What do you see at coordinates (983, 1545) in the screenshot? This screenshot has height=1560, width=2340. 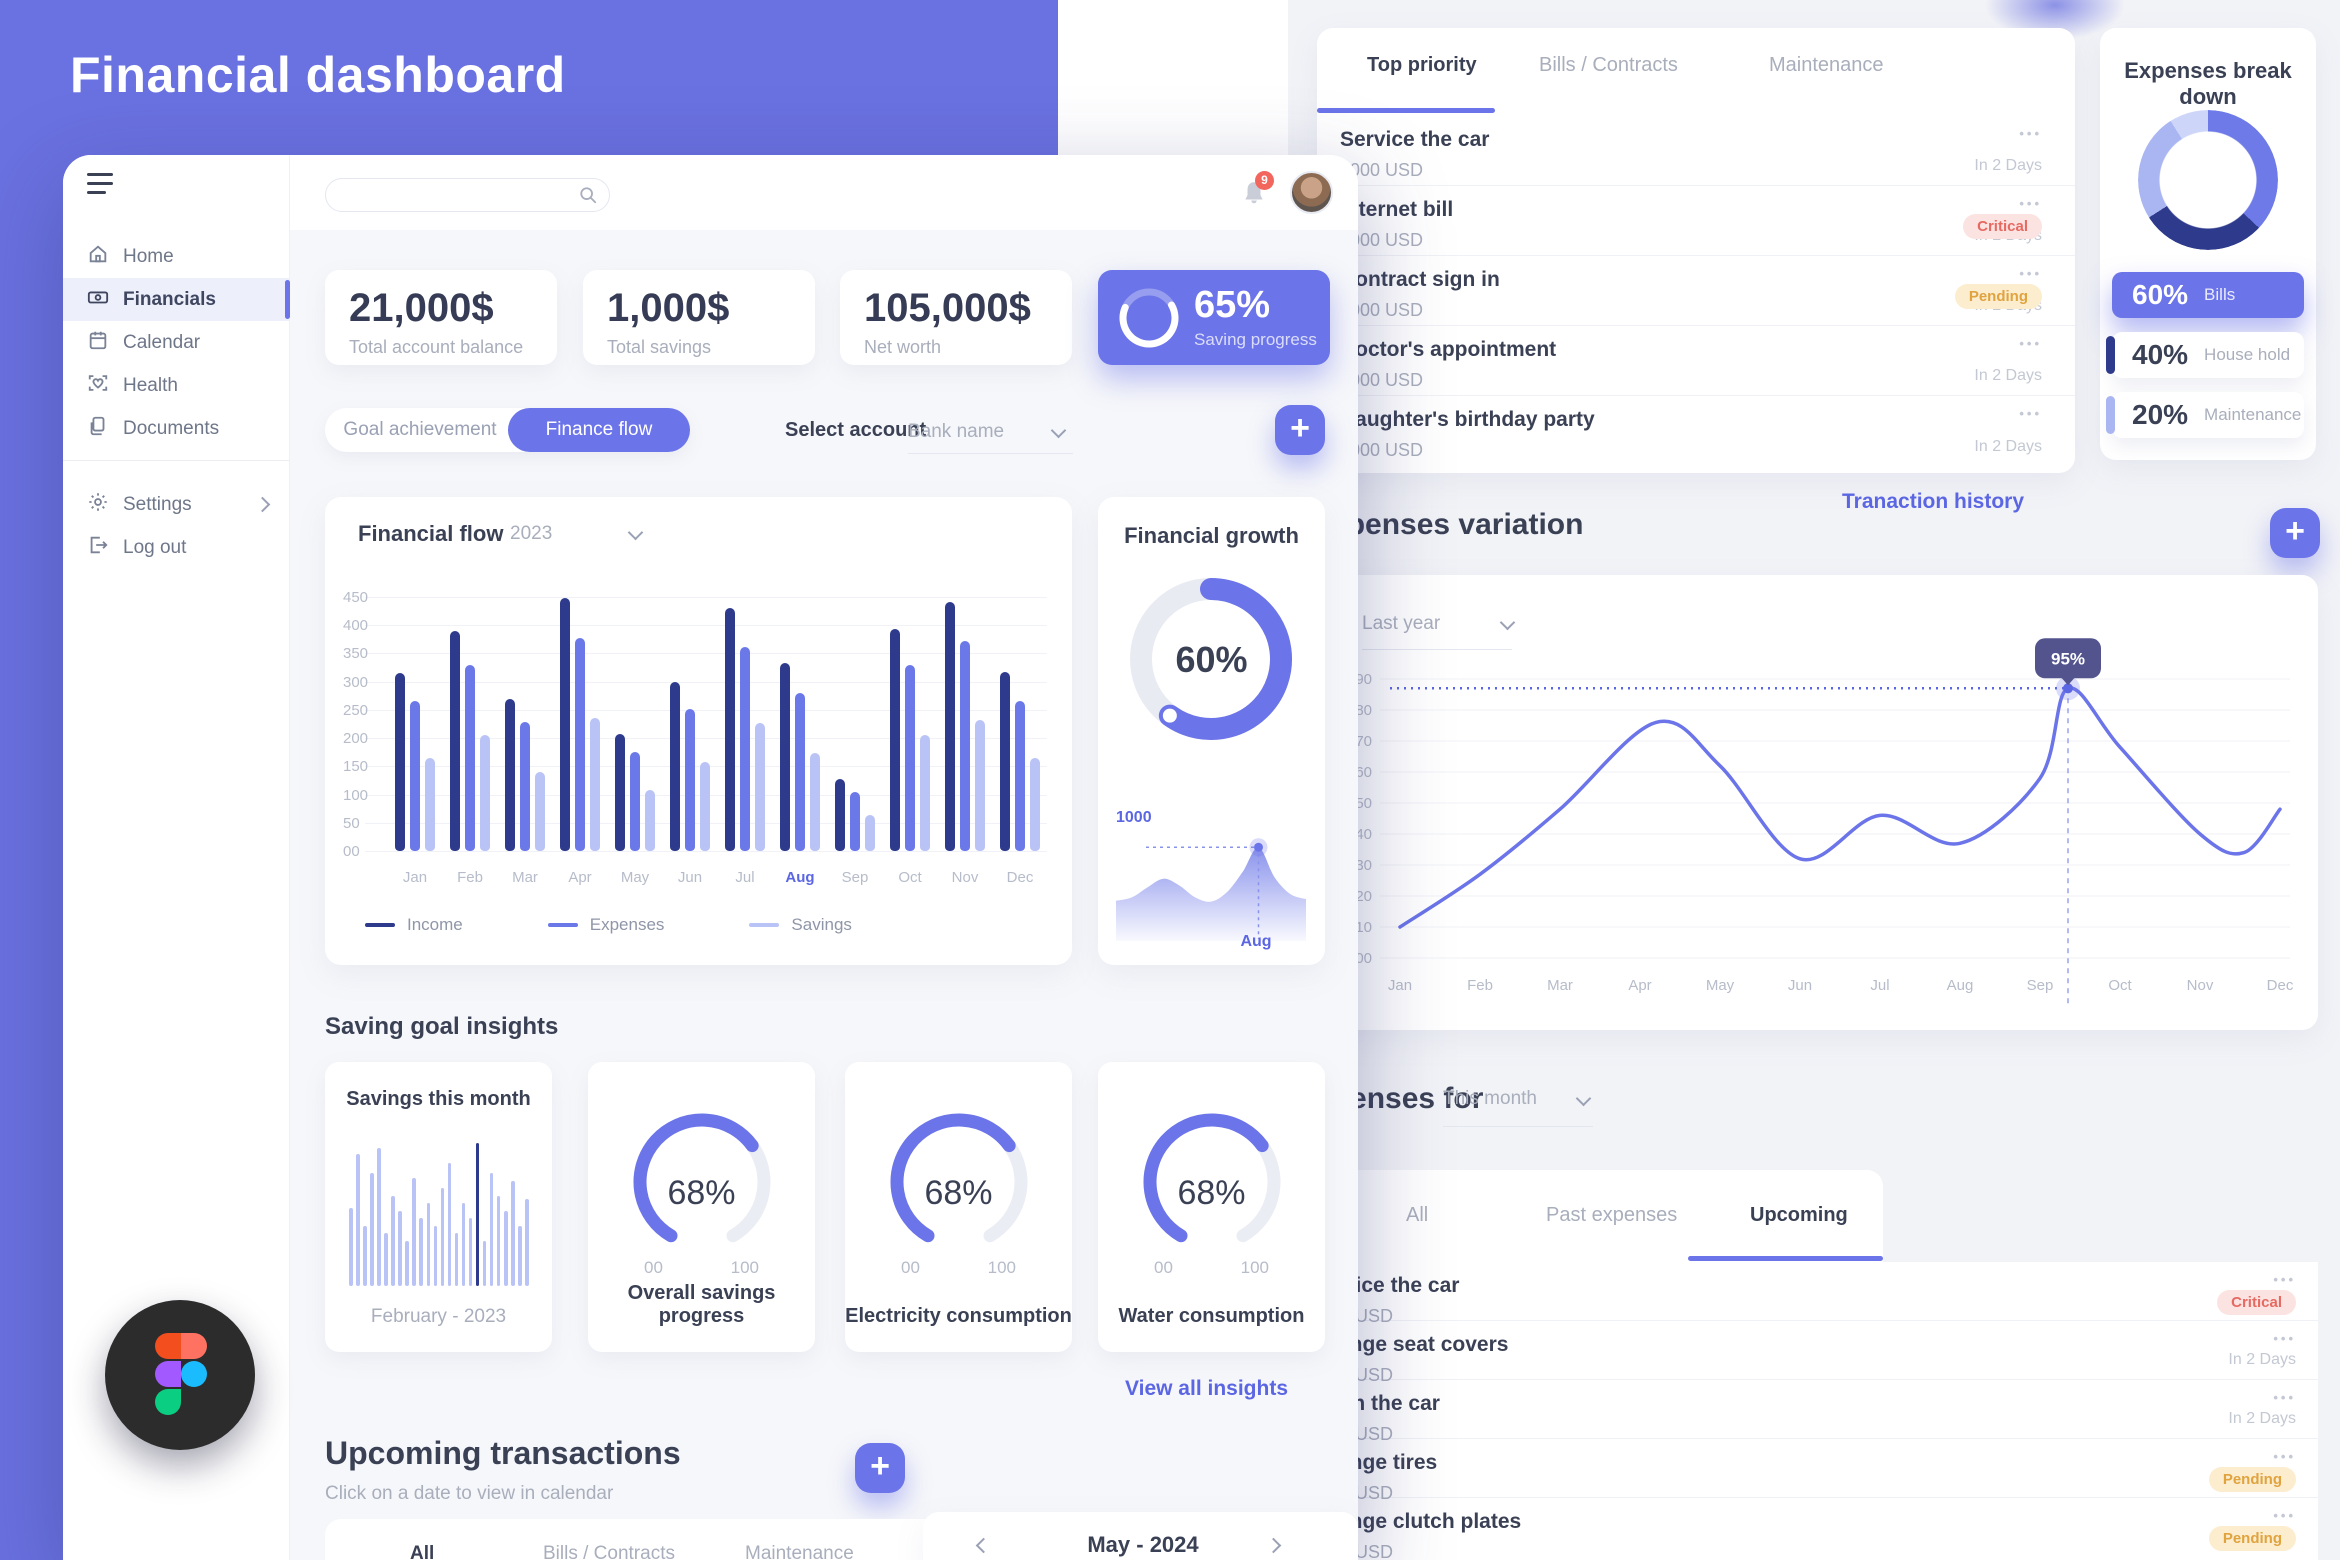 I see `calendar-prev-icon` at bounding box center [983, 1545].